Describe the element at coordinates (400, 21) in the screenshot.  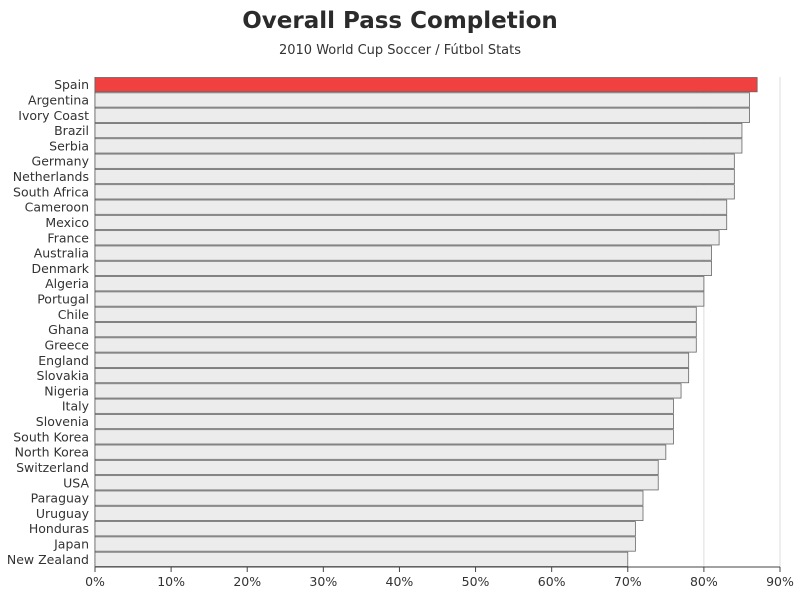
I see `chart-title: Overall Pass Completion` at that location.